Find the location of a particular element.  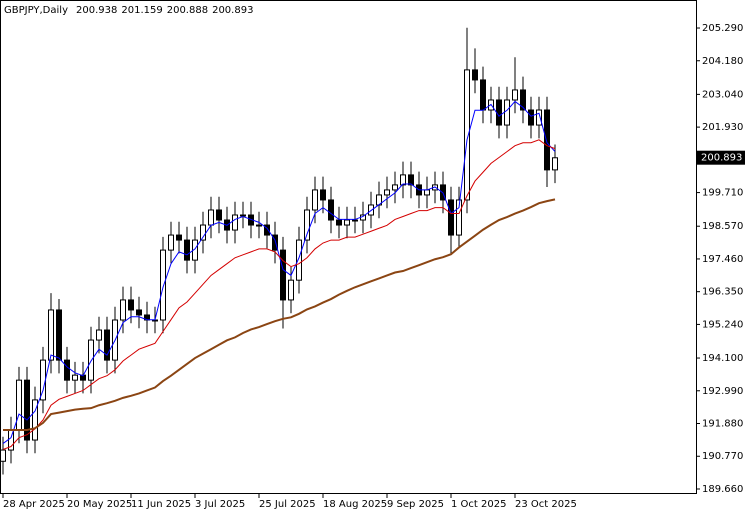

chart-header: GBPJPY,Daily 200.938 201.159 200.888 200.893 is located at coordinates (128, 10).